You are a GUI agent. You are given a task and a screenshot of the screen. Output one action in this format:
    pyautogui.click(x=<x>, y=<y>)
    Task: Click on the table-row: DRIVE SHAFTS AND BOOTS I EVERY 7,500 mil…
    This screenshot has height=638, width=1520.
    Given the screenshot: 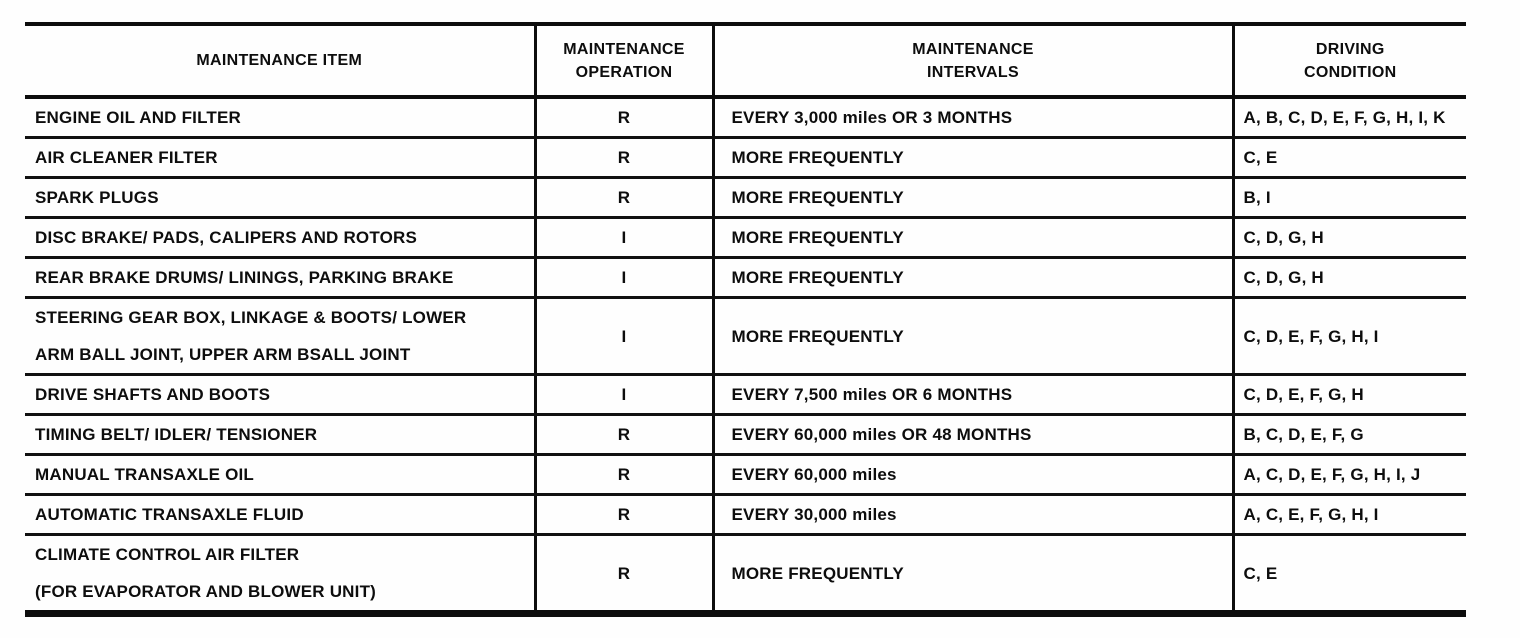 What is the action you would take?
    pyautogui.click(x=745, y=395)
    